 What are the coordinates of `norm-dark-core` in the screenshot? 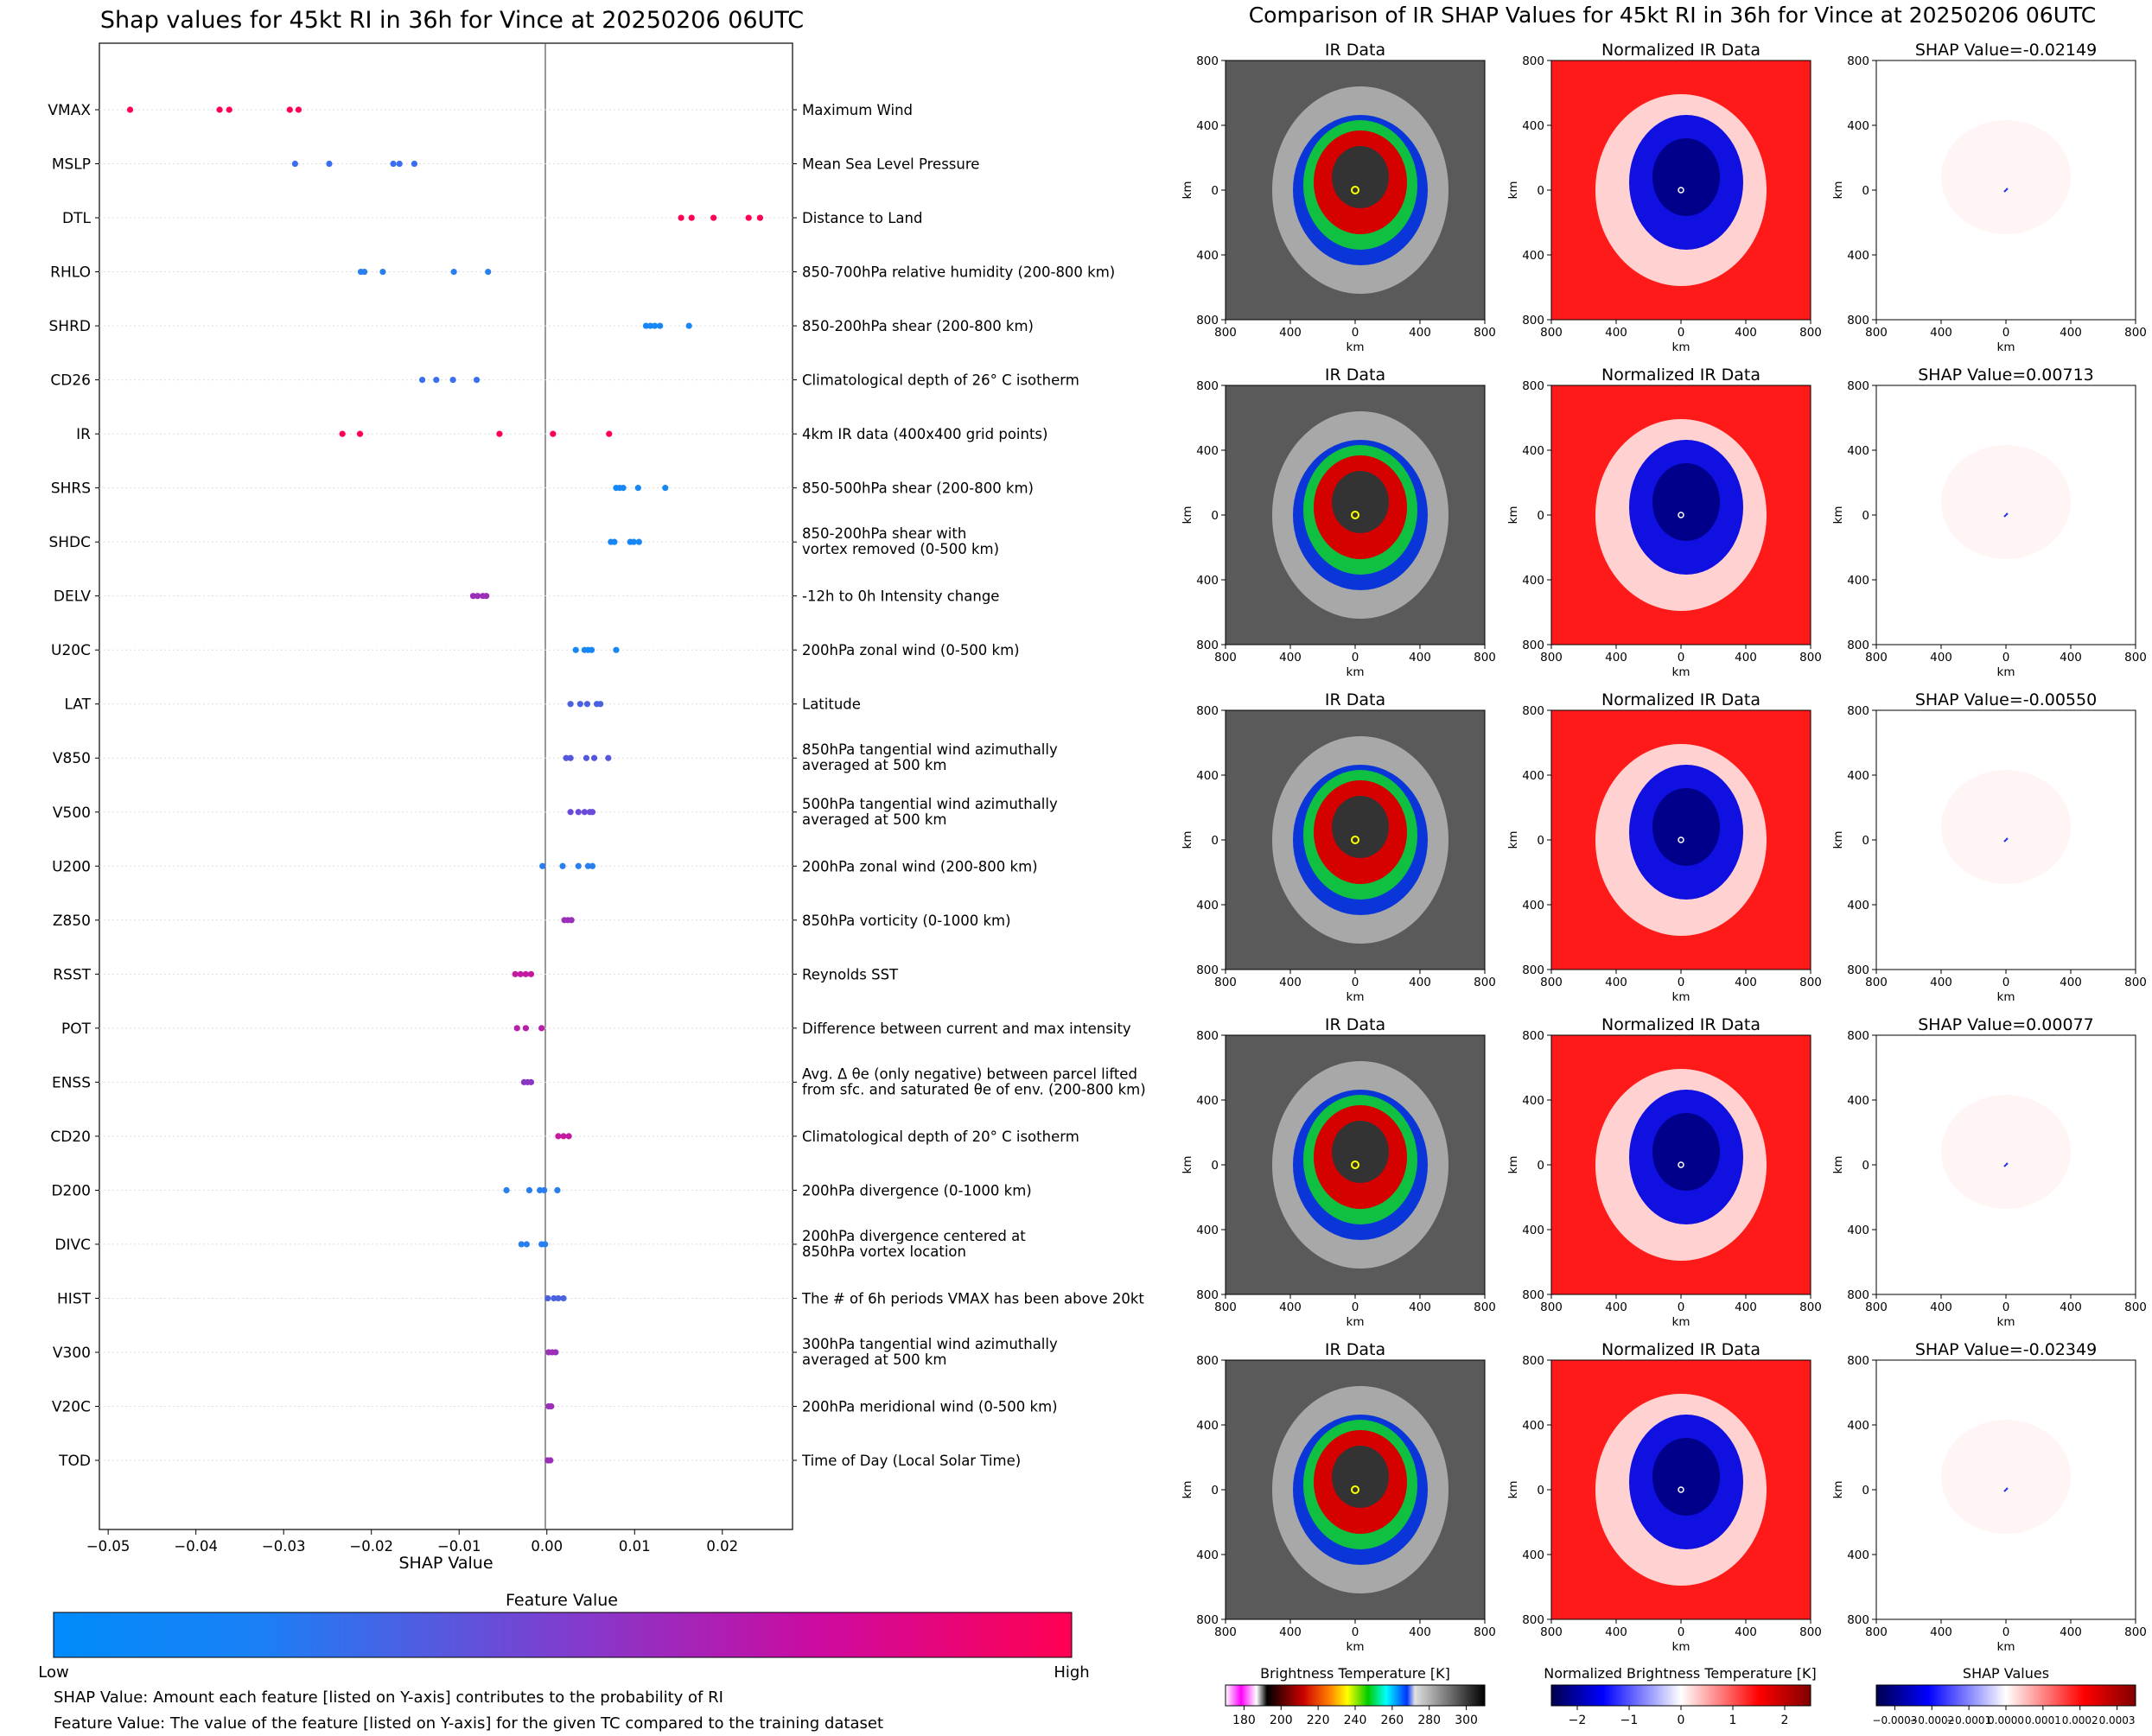 It's located at (1686, 502).